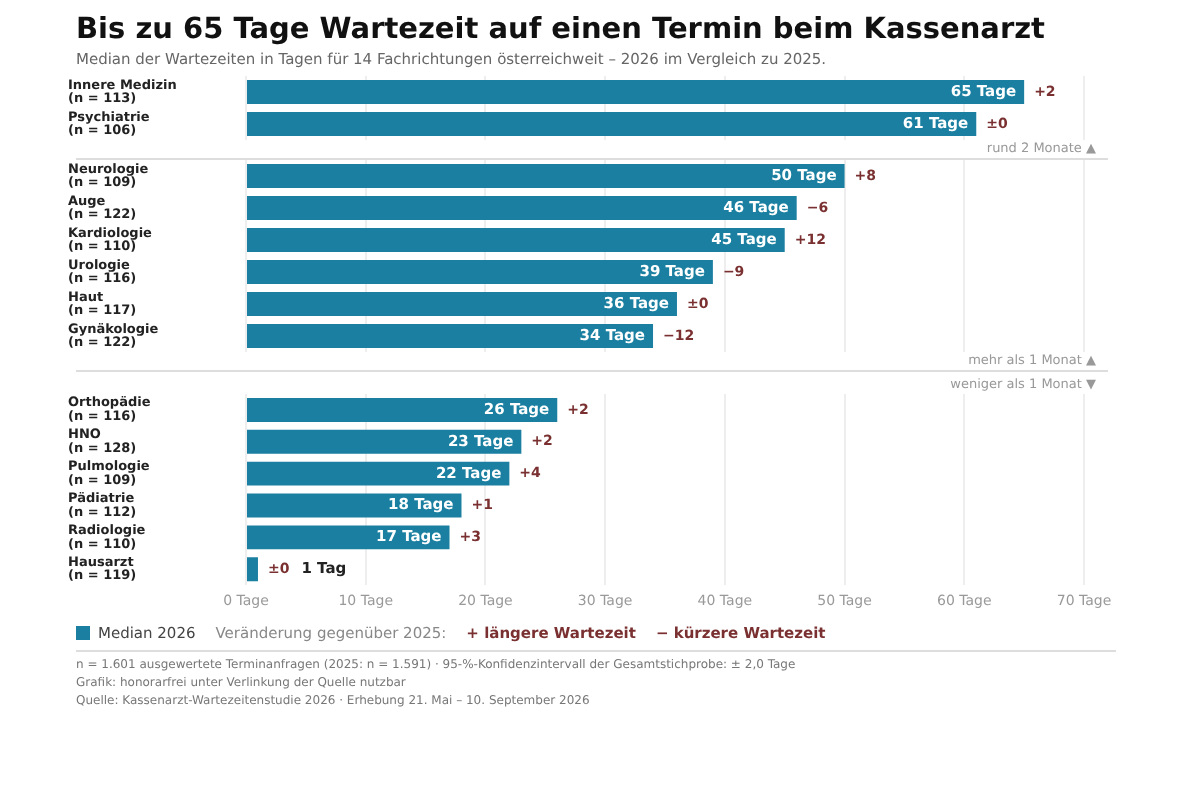  Describe the element at coordinates (561, 30) in the screenshot. I see `chart-title: Bis zu 65 Tage Wartezeit auf einen Termin beim Kassenarzt` at that location.